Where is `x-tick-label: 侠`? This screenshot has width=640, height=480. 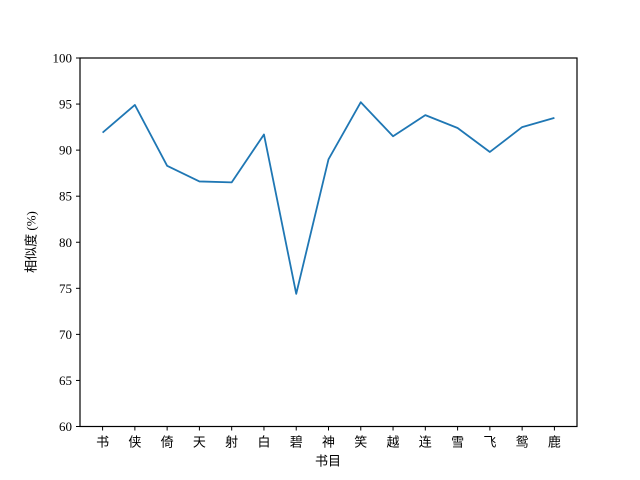
x-tick-label: 侠 is located at coordinates (134, 442).